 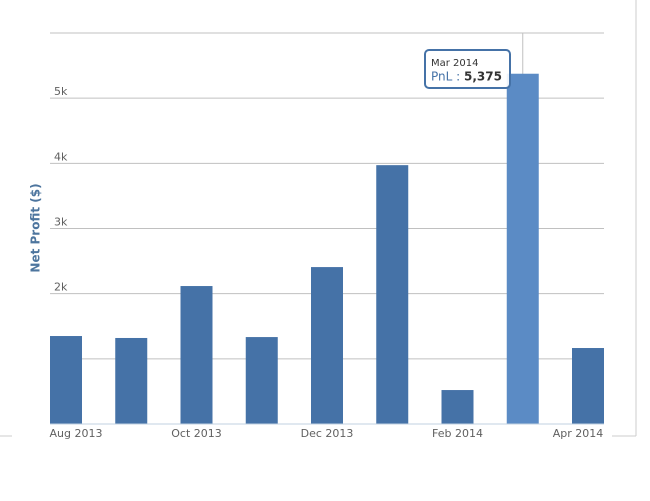 I want to click on y-tick-label: 5k, so click(x=61, y=91).